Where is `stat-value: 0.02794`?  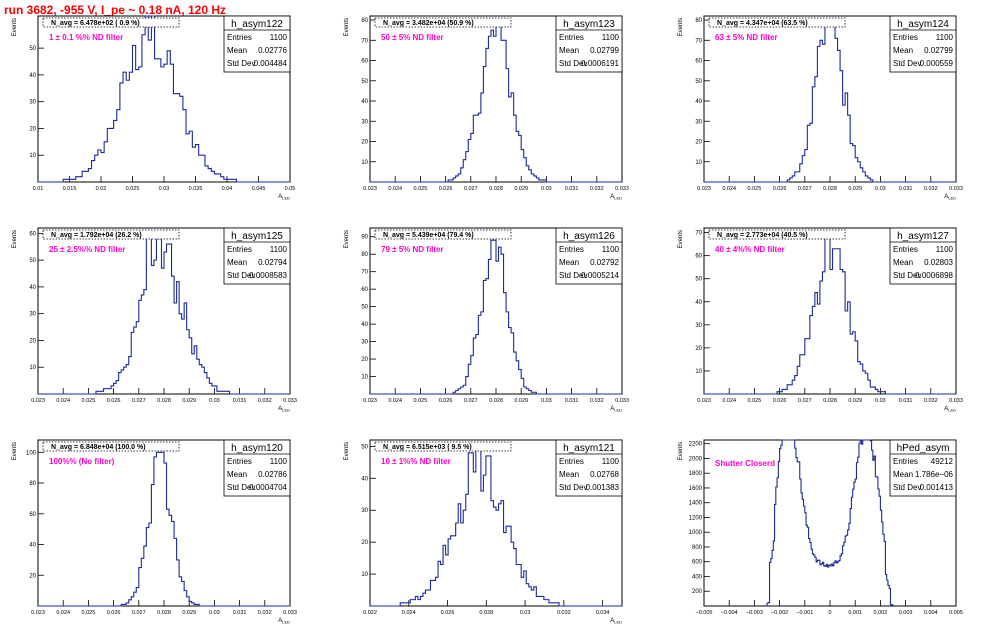 stat-value: 0.02794 is located at coordinates (272, 262).